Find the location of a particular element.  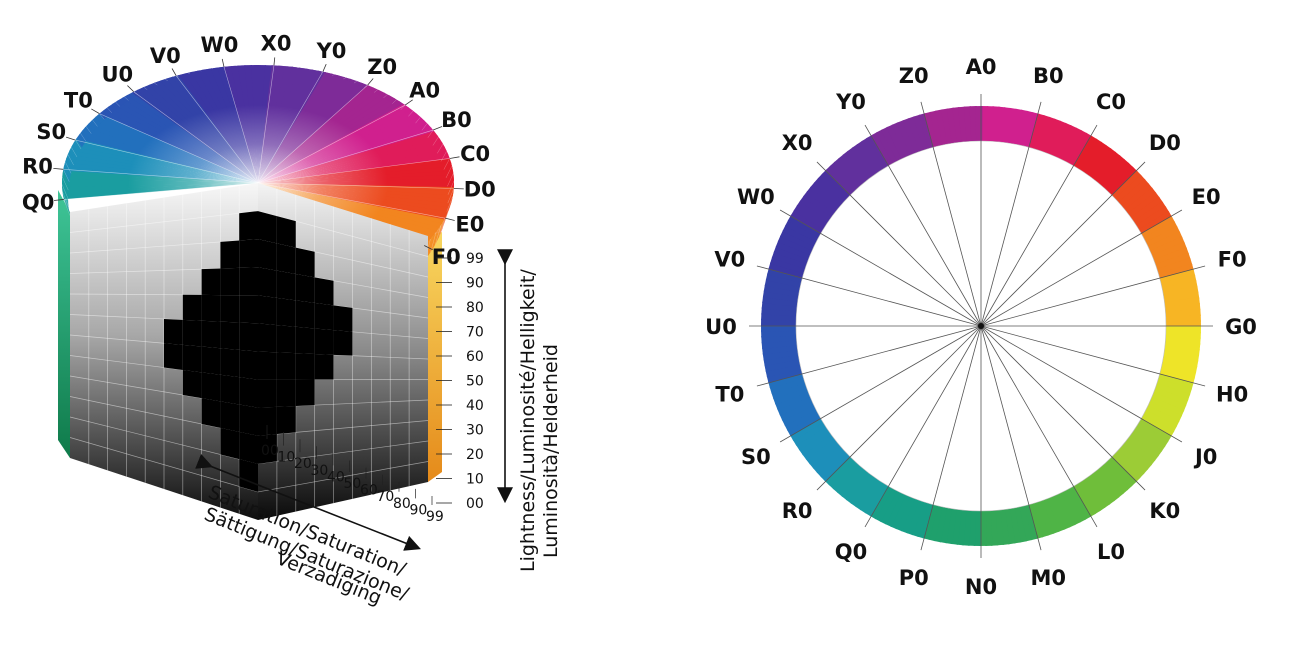

hue-wheel-label: U0 is located at coordinates (721, 327).